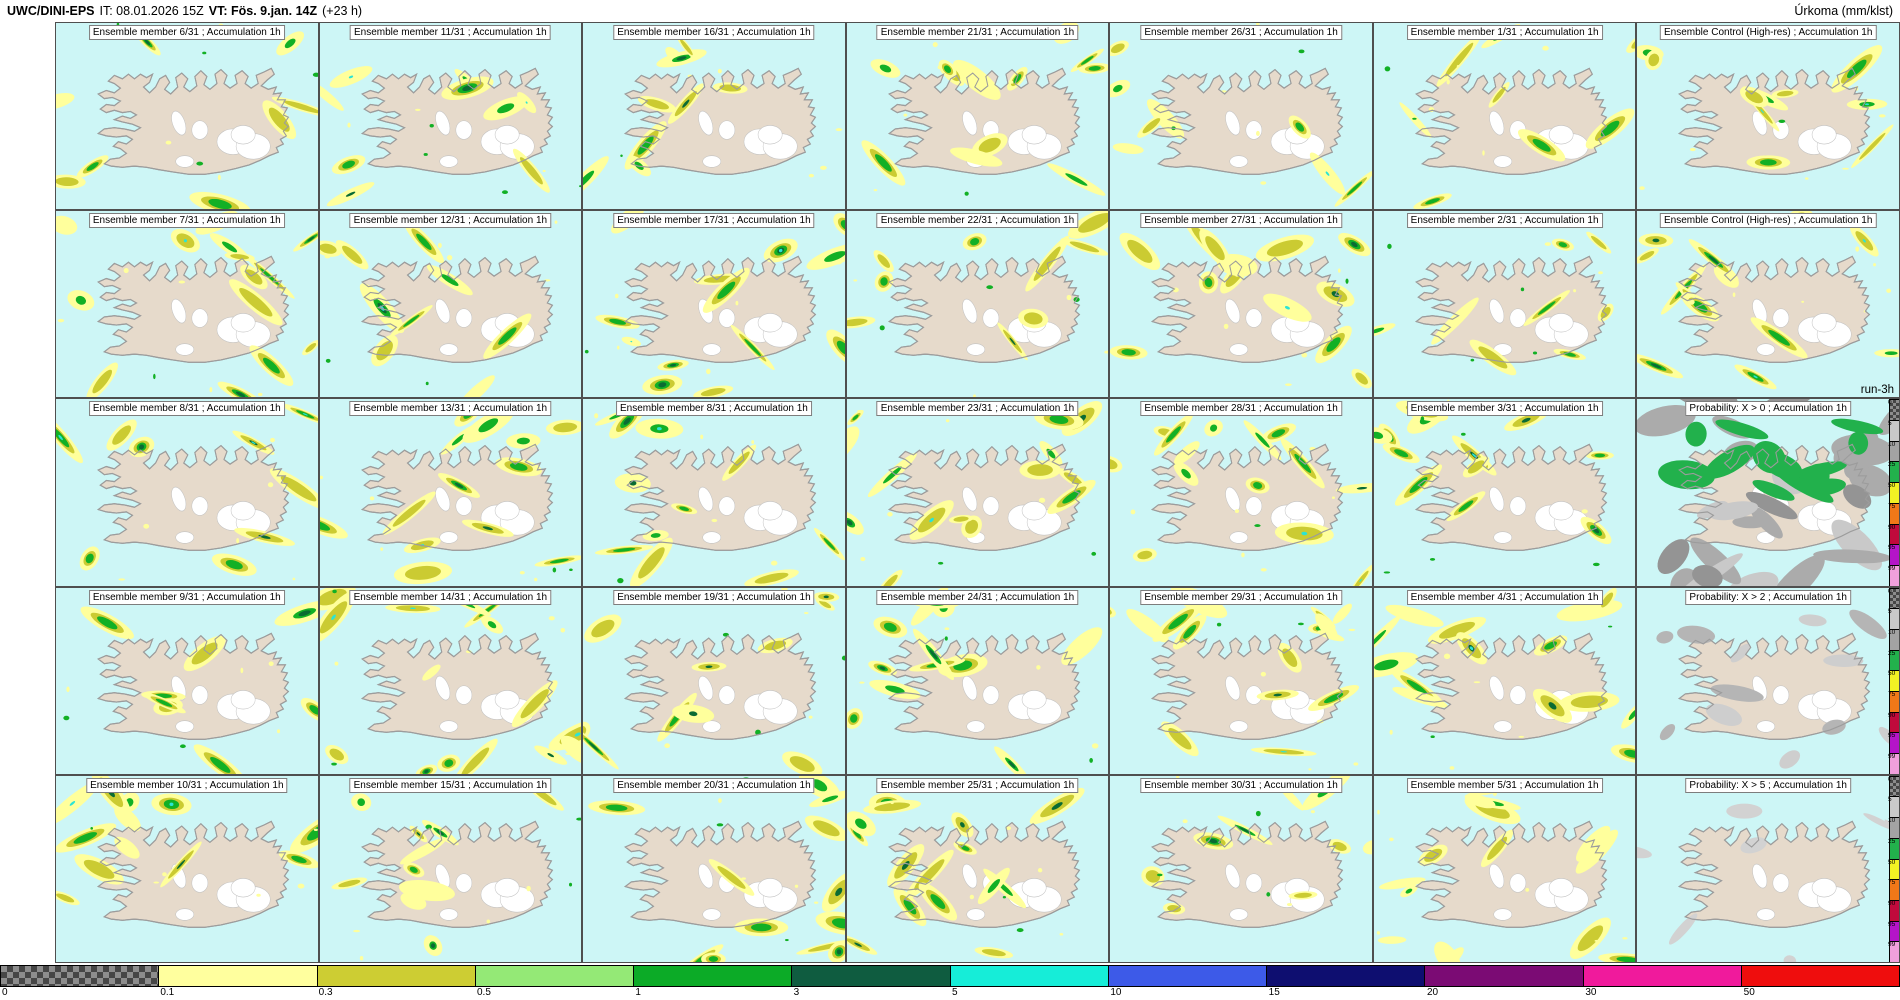 The width and height of the screenshot is (1900, 1000). What do you see at coordinates (5, 992) in the screenshot?
I see `colorbar-tick: 0` at bounding box center [5, 992].